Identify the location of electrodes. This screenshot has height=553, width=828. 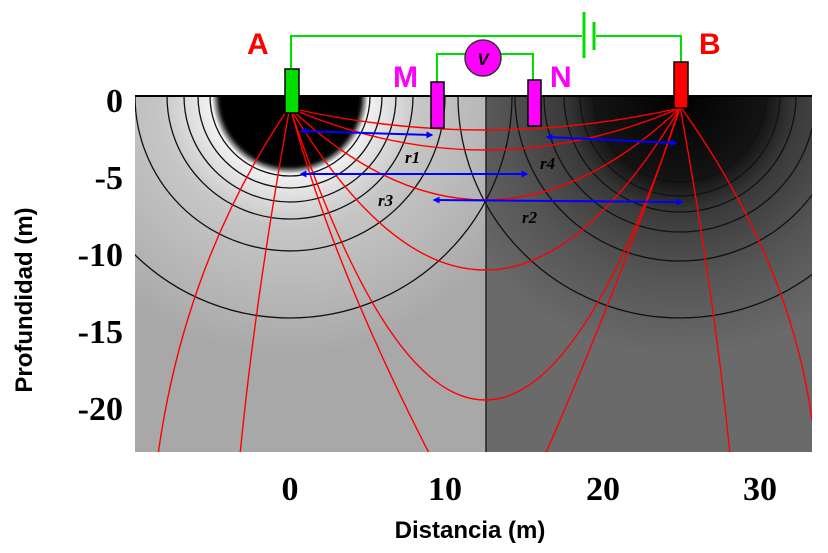
(486, 95).